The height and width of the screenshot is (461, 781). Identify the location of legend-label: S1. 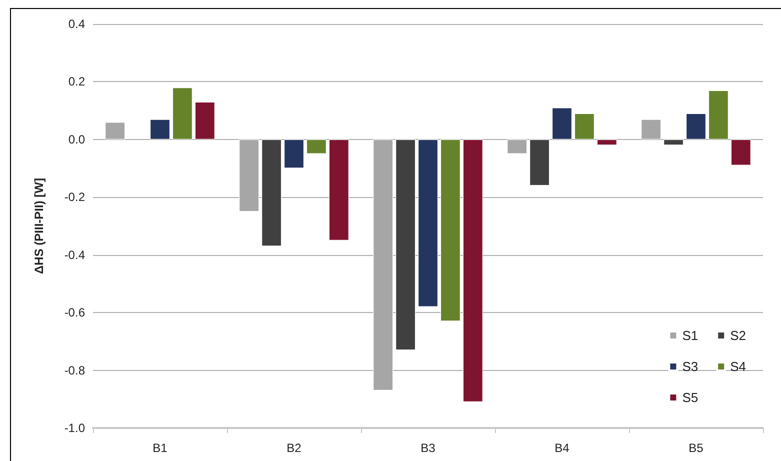
(690, 335).